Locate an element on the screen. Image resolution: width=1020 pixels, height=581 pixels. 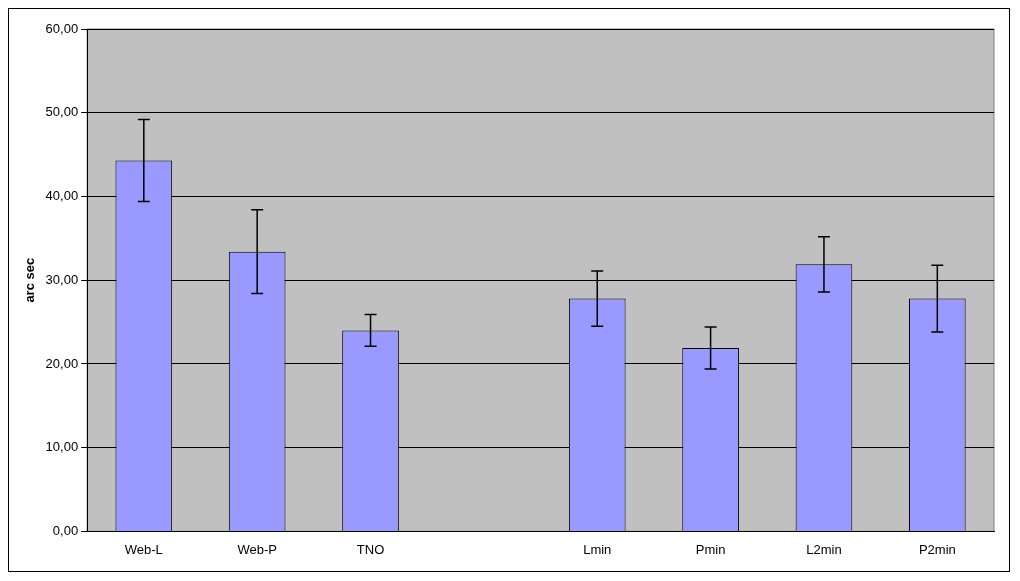
y-tick-label: 30,00 is located at coordinates (62, 279).